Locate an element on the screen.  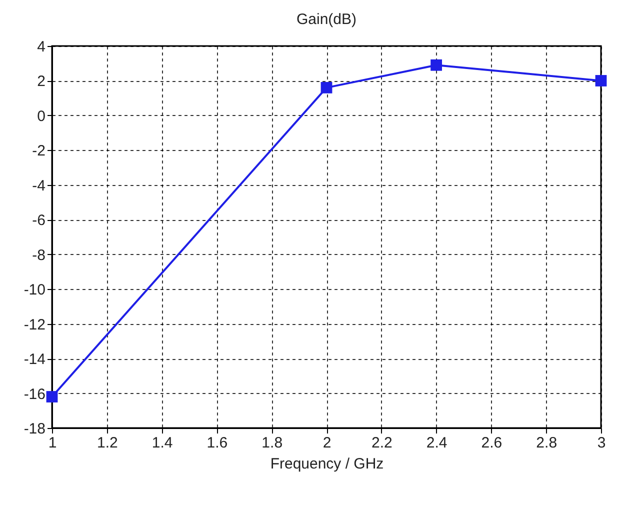
y-tick-label: -10 is located at coordinates (35, 290).